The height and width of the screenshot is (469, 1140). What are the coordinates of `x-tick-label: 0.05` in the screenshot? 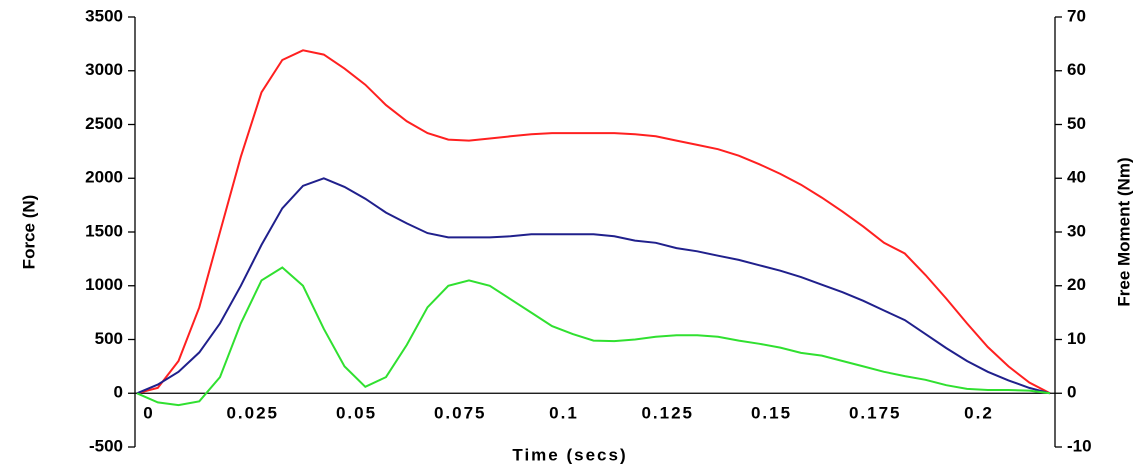 It's located at (356, 413).